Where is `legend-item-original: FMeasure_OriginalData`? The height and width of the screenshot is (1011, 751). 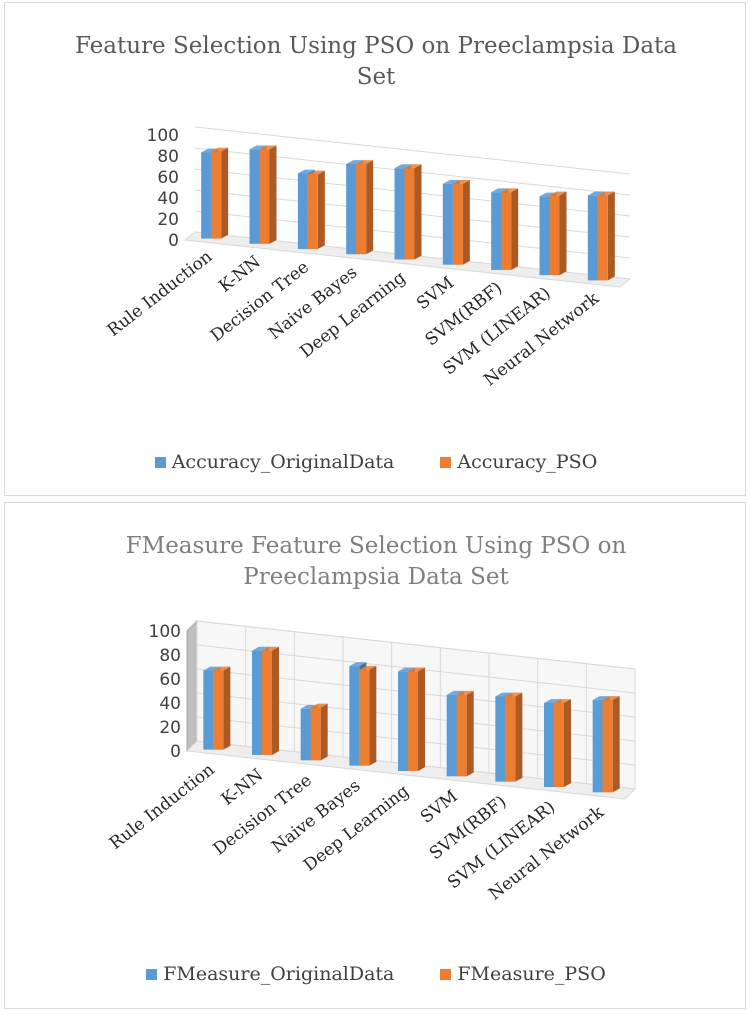
legend-item-original: FMeasure_OriginalData is located at coordinates (270, 974).